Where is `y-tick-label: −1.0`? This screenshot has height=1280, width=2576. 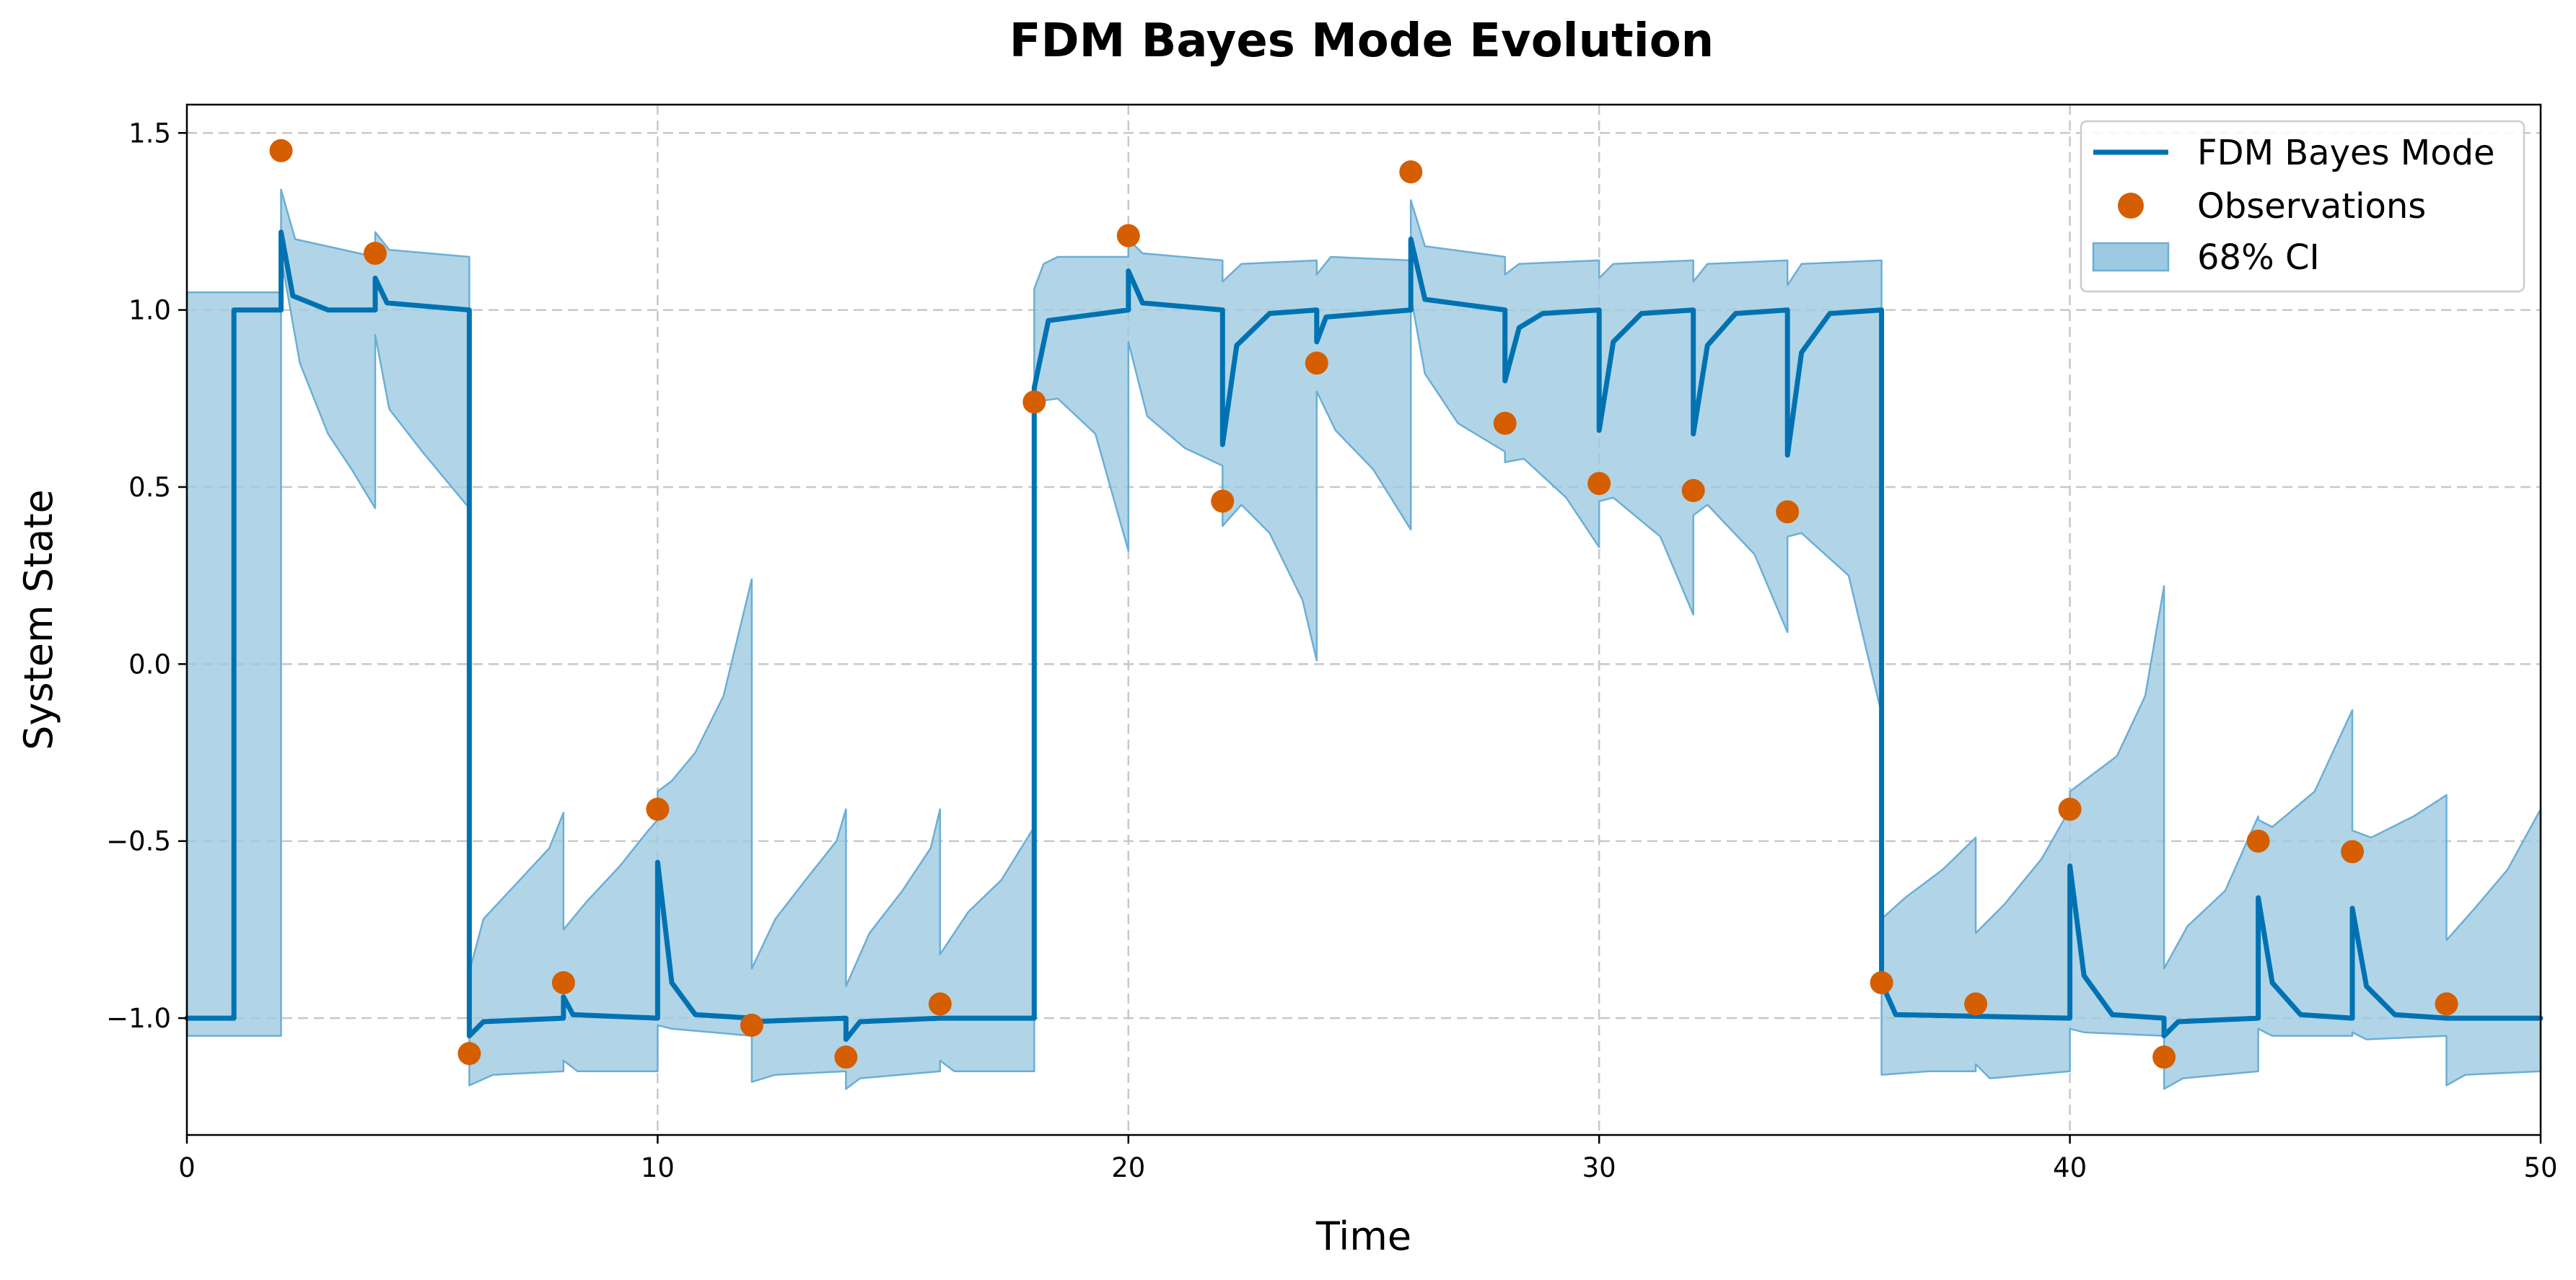 y-tick-label: −1.0 is located at coordinates (138, 1018).